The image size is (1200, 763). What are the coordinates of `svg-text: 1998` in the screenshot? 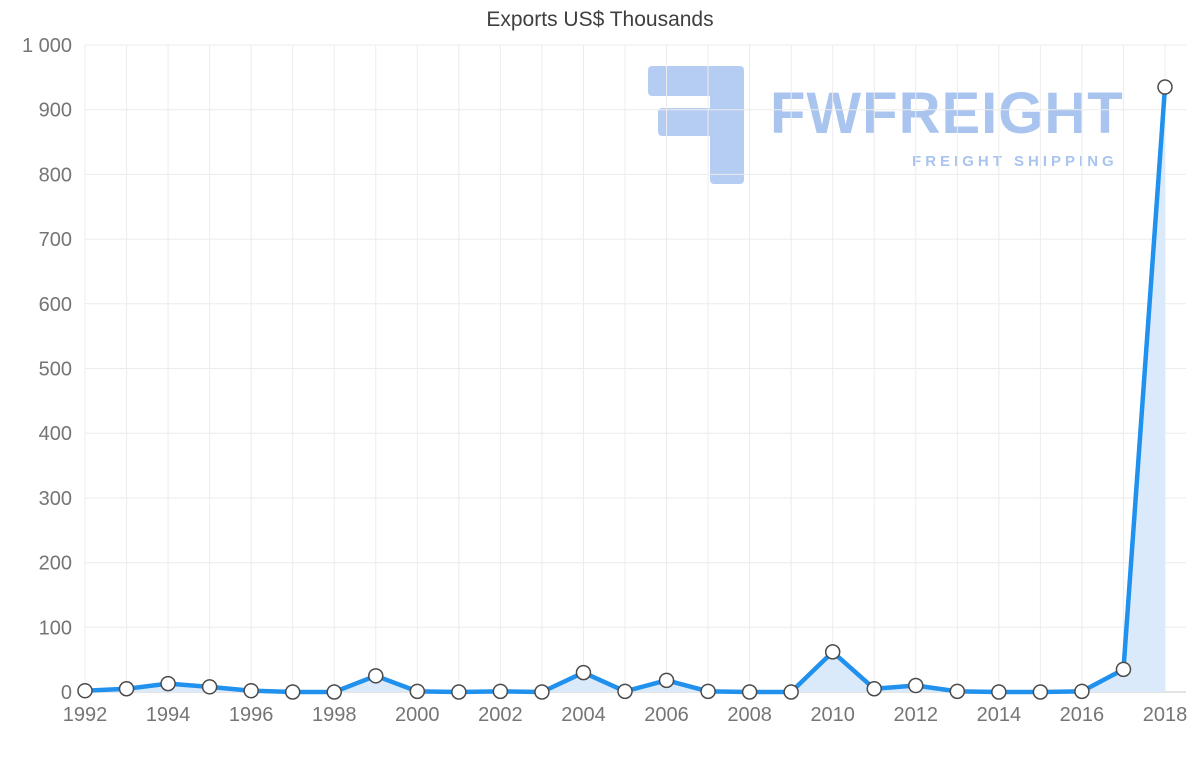 It's located at (334, 715).